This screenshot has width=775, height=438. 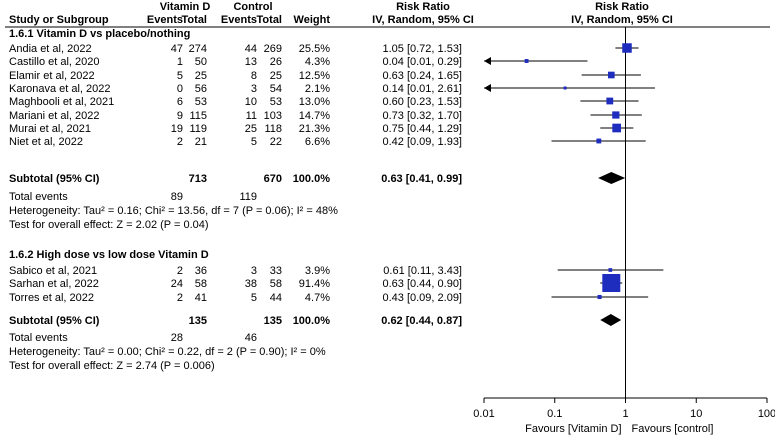 I want to click on risk-ratio-header-left: Risk Ratio, so click(x=423, y=7).